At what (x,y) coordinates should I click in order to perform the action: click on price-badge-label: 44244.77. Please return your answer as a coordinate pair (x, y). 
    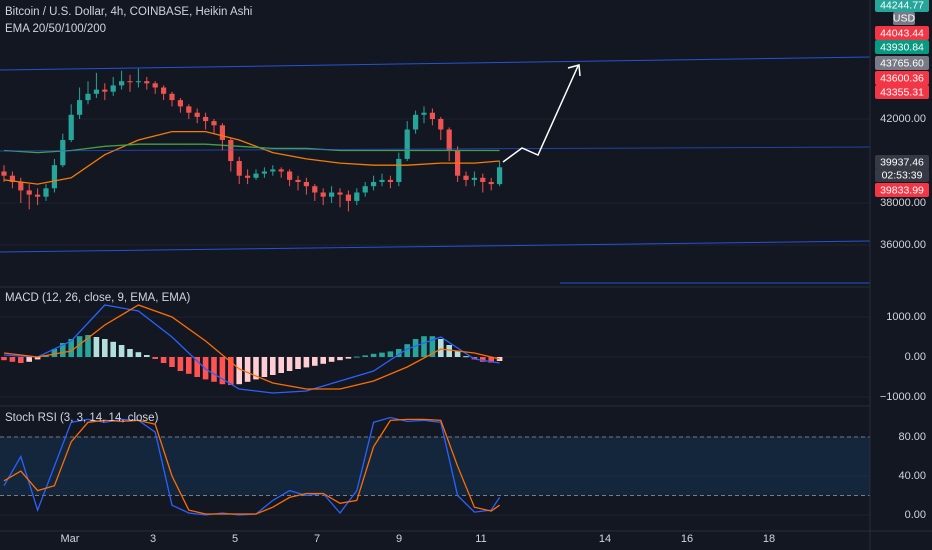
    Looking at the image, I should click on (902, 5).